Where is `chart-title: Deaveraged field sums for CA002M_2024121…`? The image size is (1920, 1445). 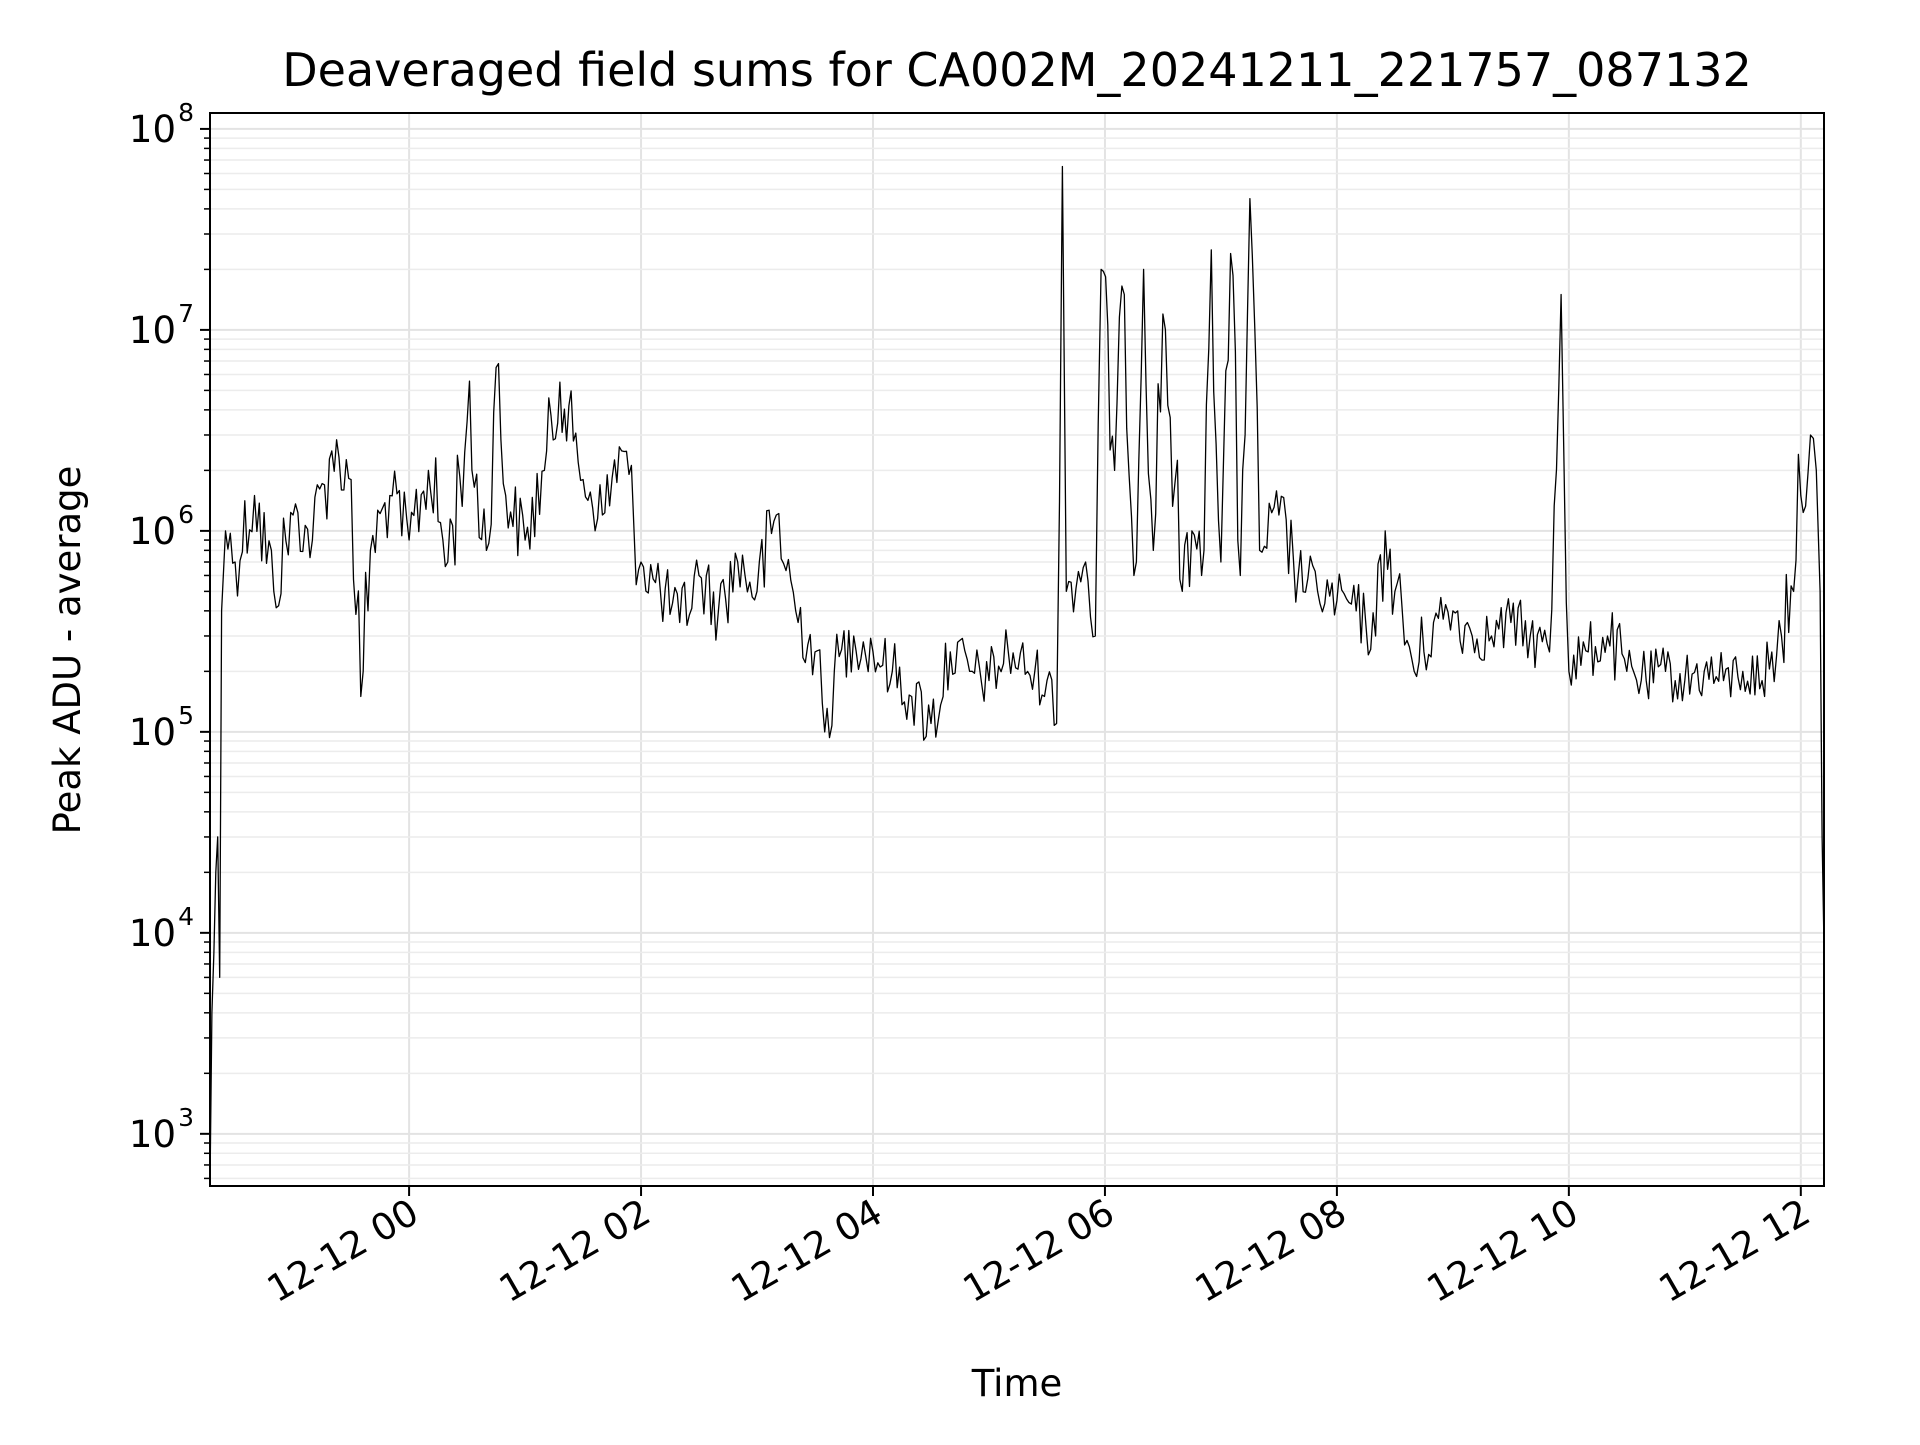
chart-title: Deaveraged field sums for CA002M_2024121… is located at coordinates (1017, 70).